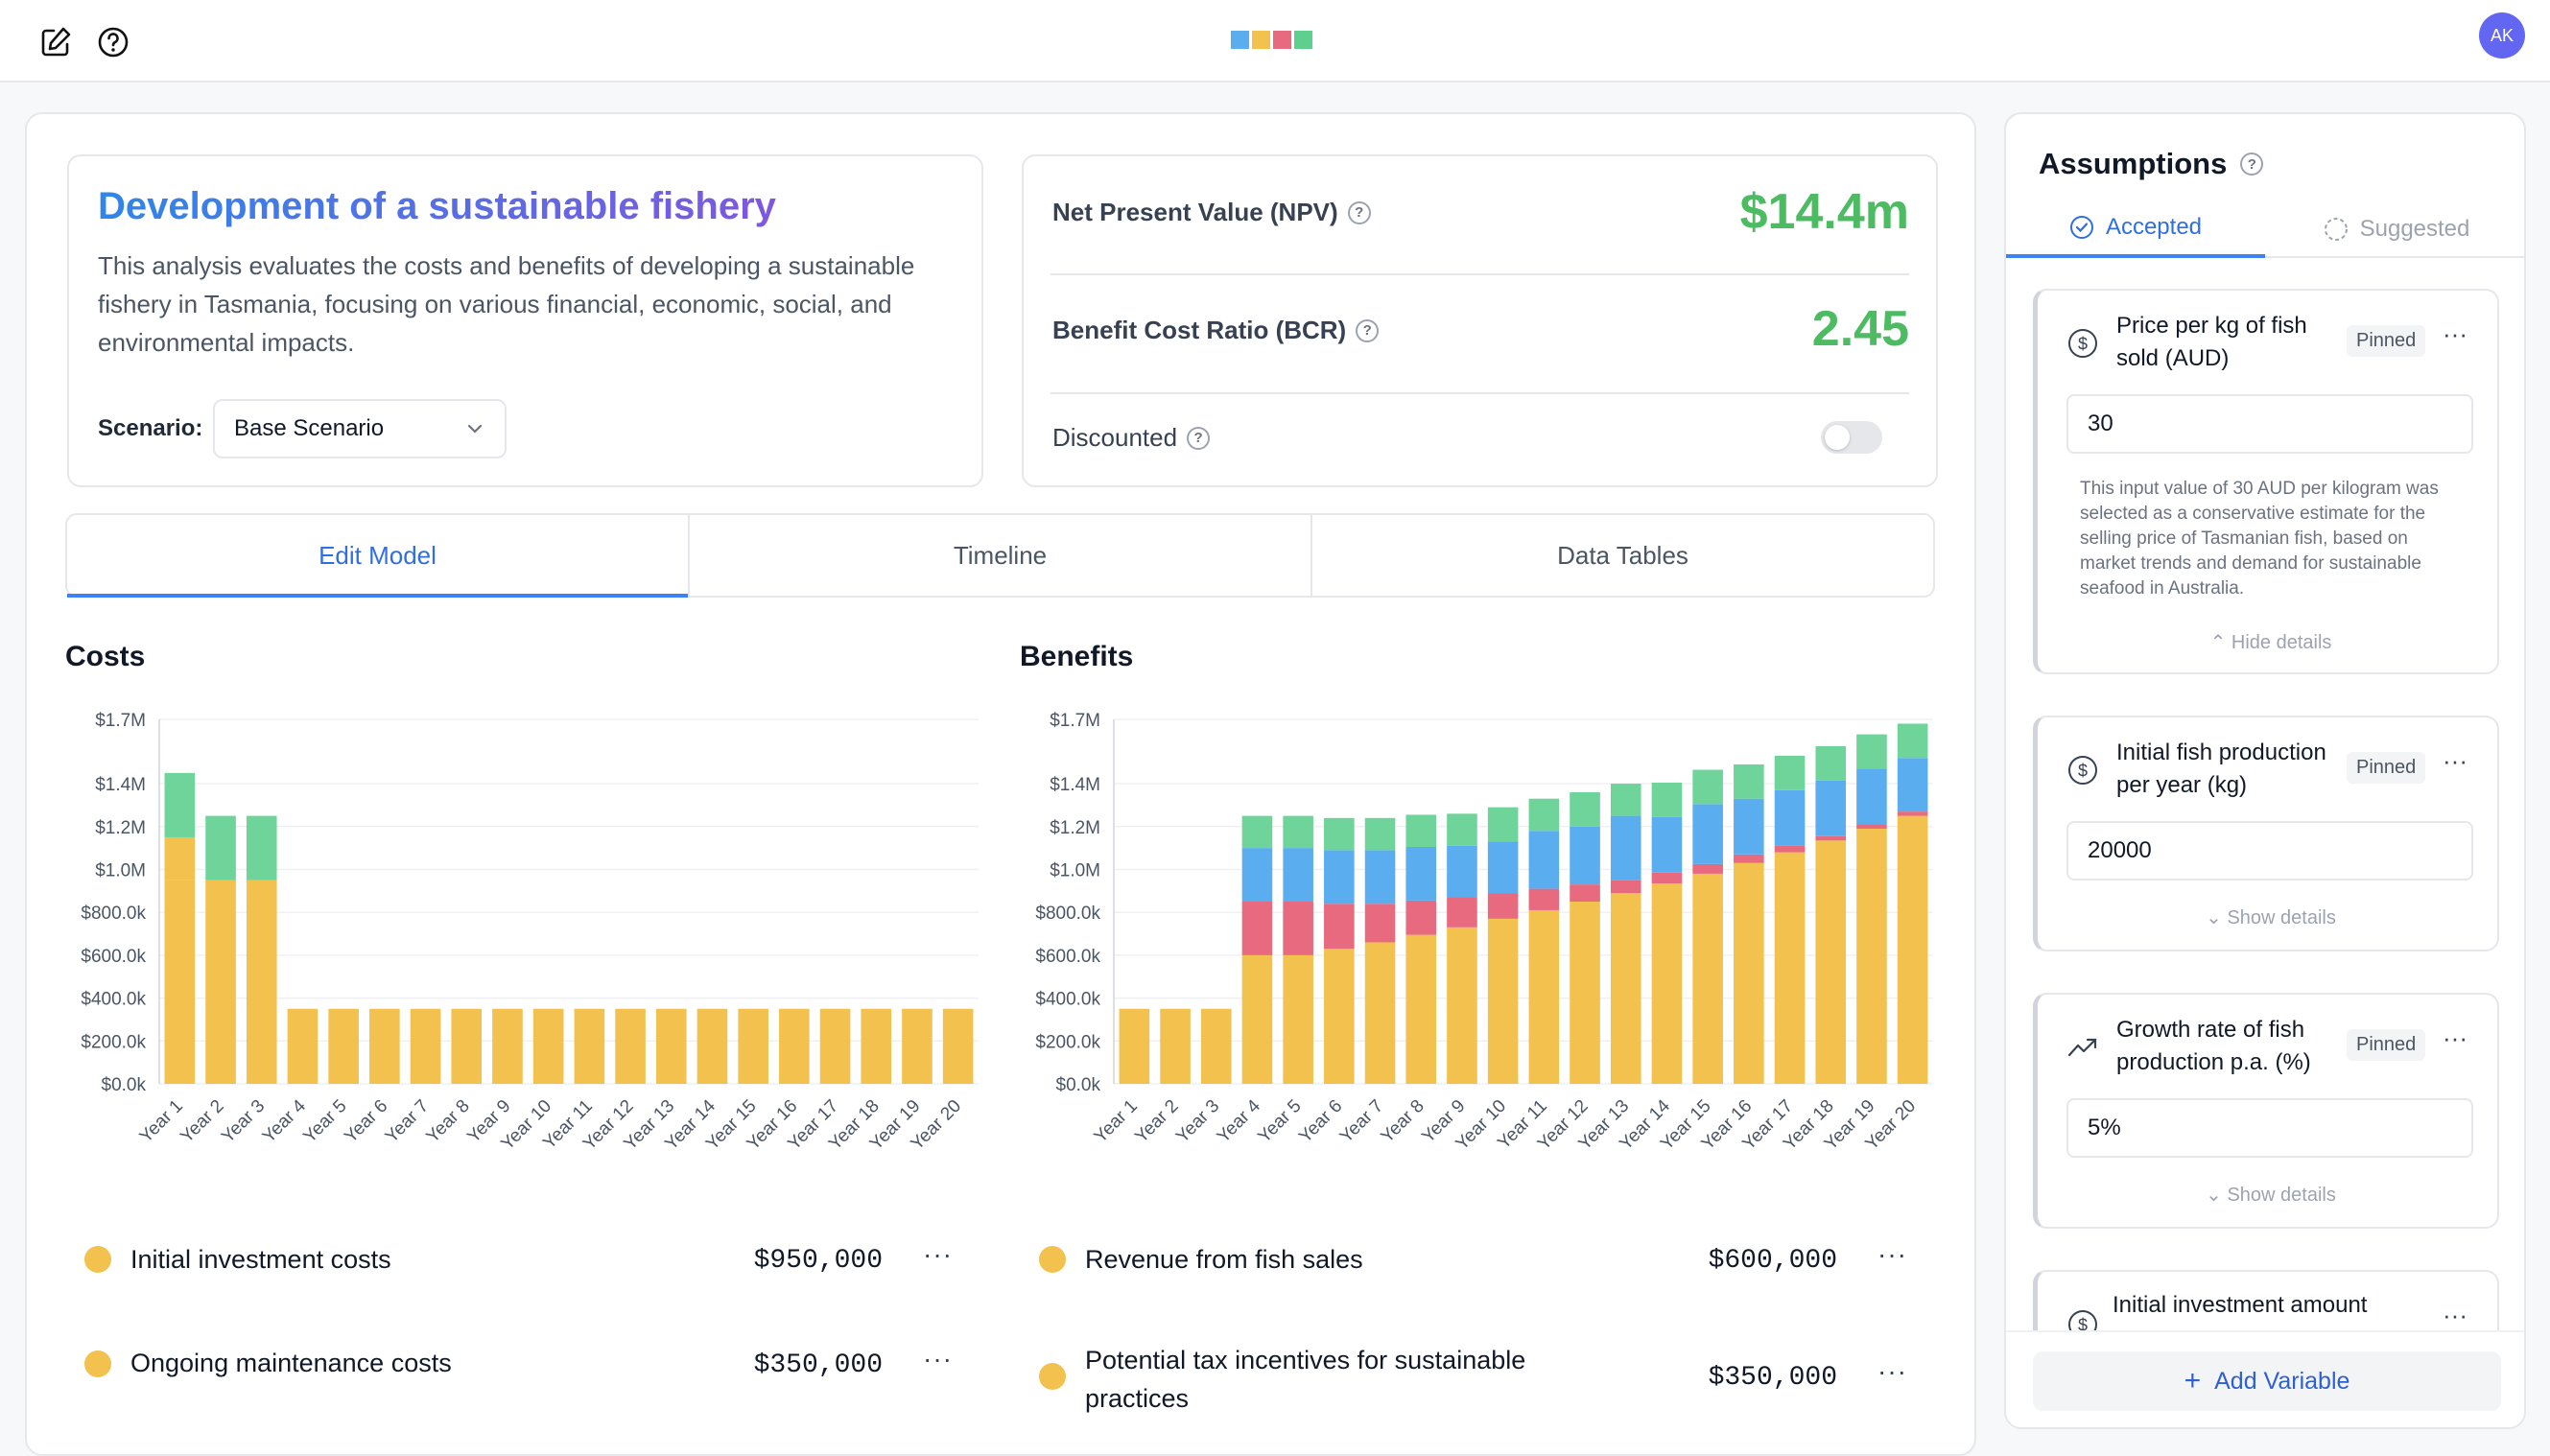  Describe the element at coordinates (2502, 35) in the screenshot. I see `avatar: AK` at that location.